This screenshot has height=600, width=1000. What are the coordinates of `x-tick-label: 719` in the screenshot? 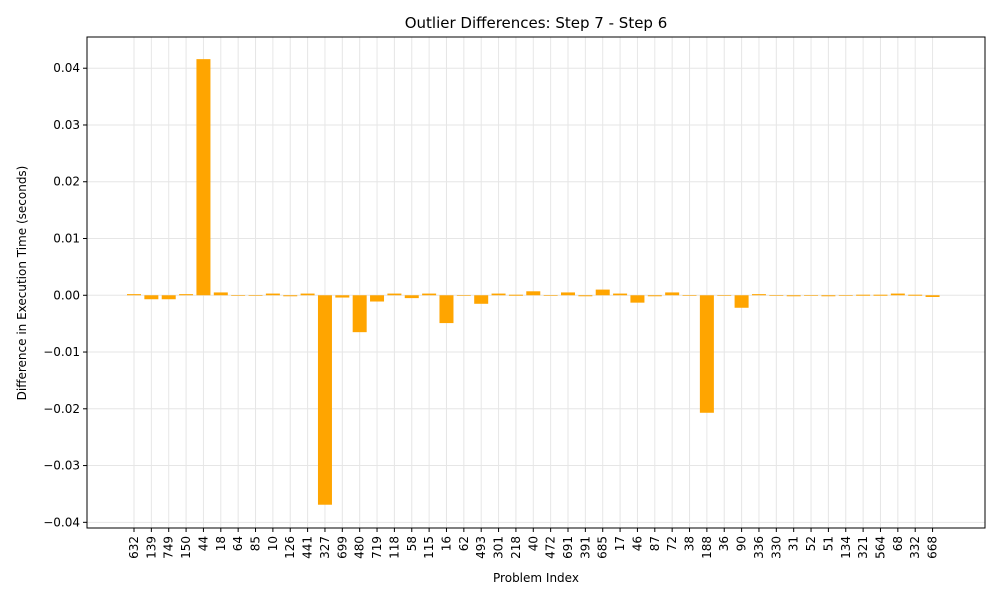 It's located at (377, 547).